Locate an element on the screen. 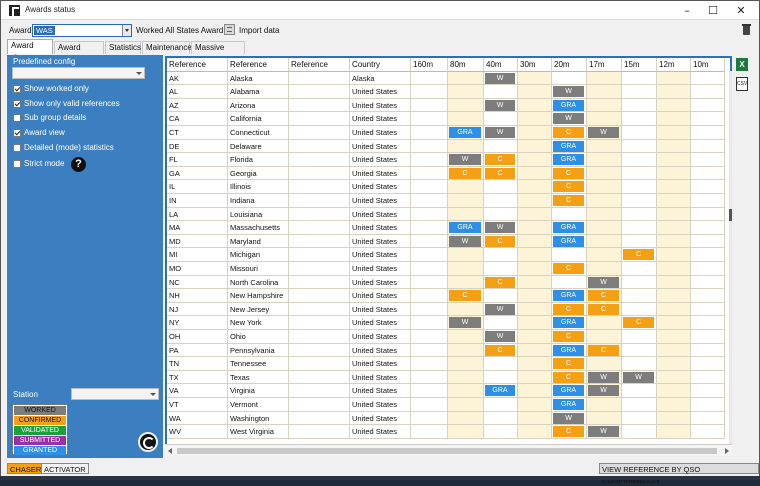 The image size is (760, 486). table-row: MA Massachusetts United States GRA W GRA is located at coordinates (448, 228).